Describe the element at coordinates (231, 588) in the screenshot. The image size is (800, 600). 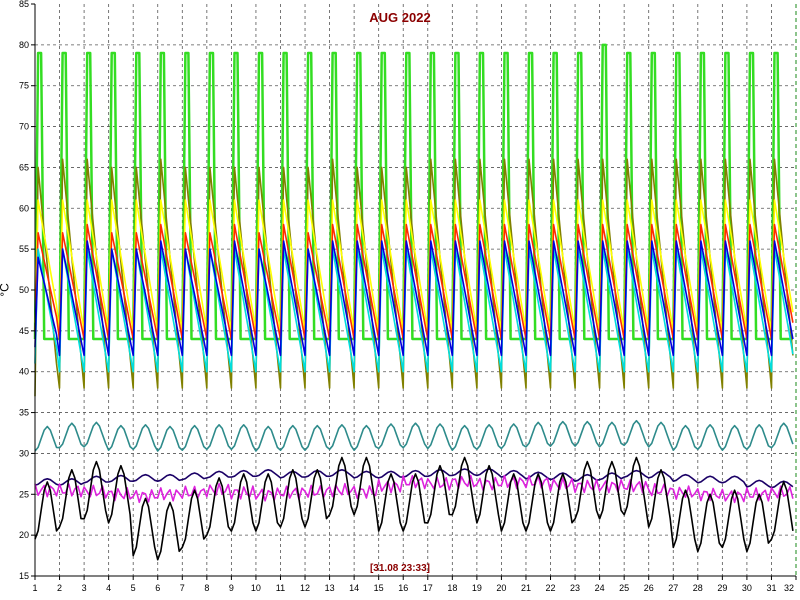
I see `x-tick-label: 9` at that location.